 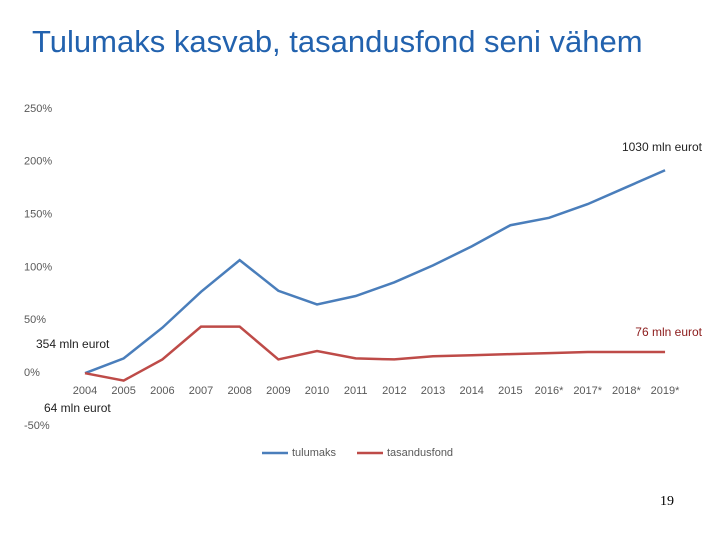 I want to click on x-tick-label: 2017*, so click(x=587, y=391).